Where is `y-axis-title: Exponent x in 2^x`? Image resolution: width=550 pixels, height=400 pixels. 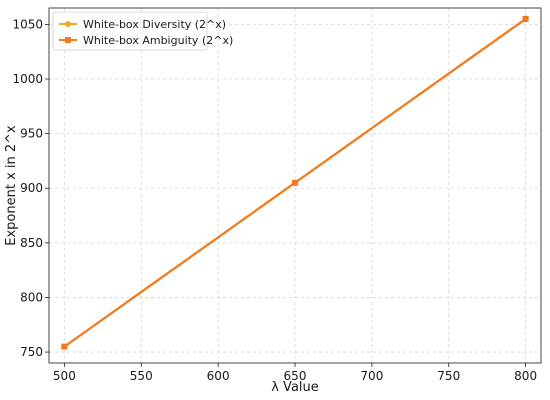 y-axis-title: Exponent x in 2^x is located at coordinates (11, 185).